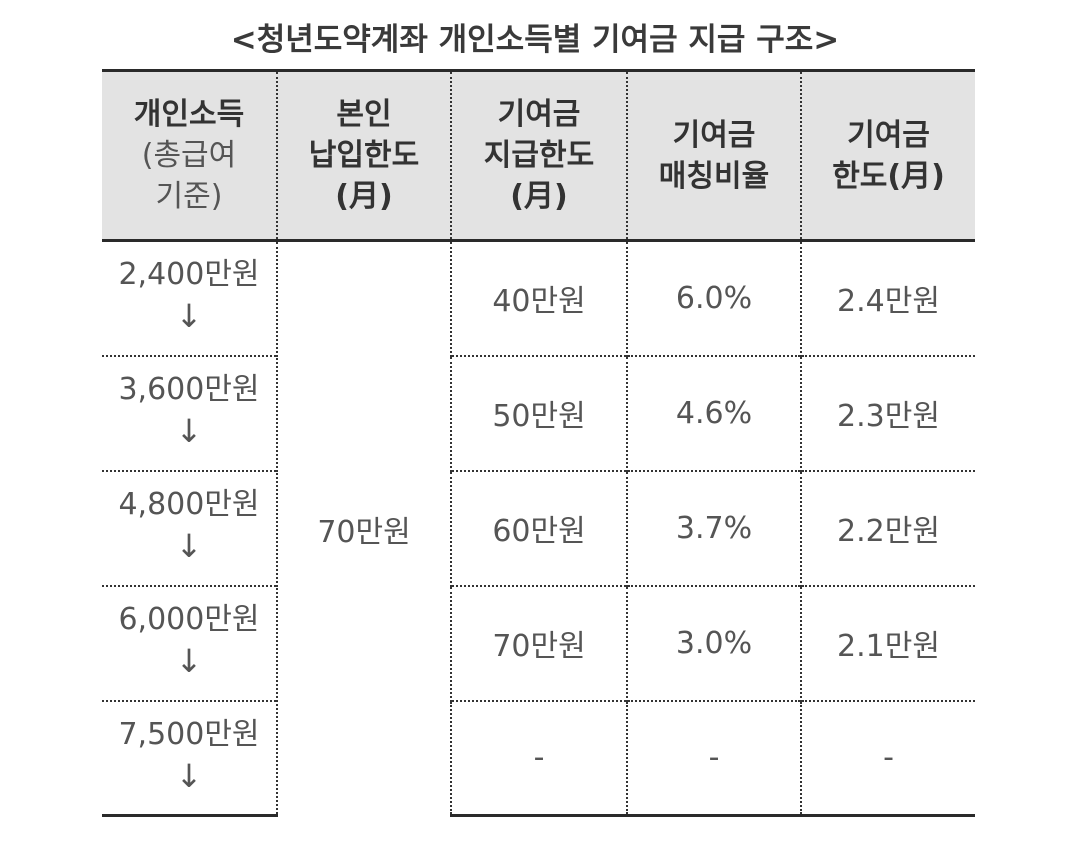 Image resolution: width=1070 pixels, height=859 pixels. I want to click on table-row: 6,000만원 ↓ 70만원 3.0% 2.1만원, so click(538, 642).